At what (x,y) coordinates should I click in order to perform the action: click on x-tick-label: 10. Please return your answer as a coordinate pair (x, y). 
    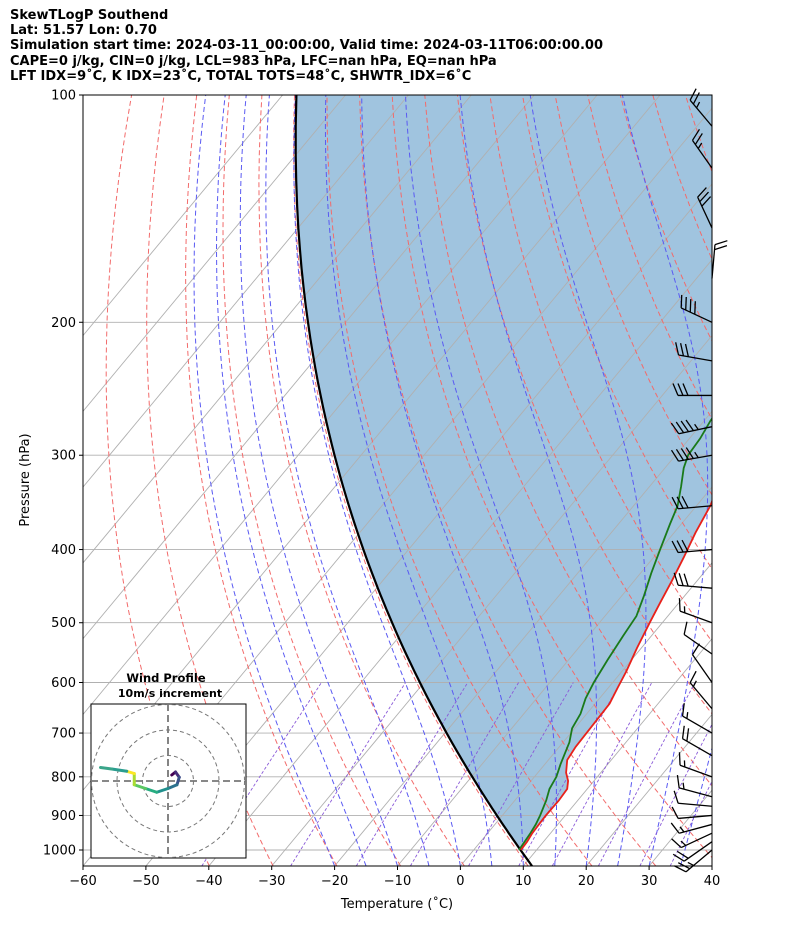
    Looking at the image, I should click on (523, 881).